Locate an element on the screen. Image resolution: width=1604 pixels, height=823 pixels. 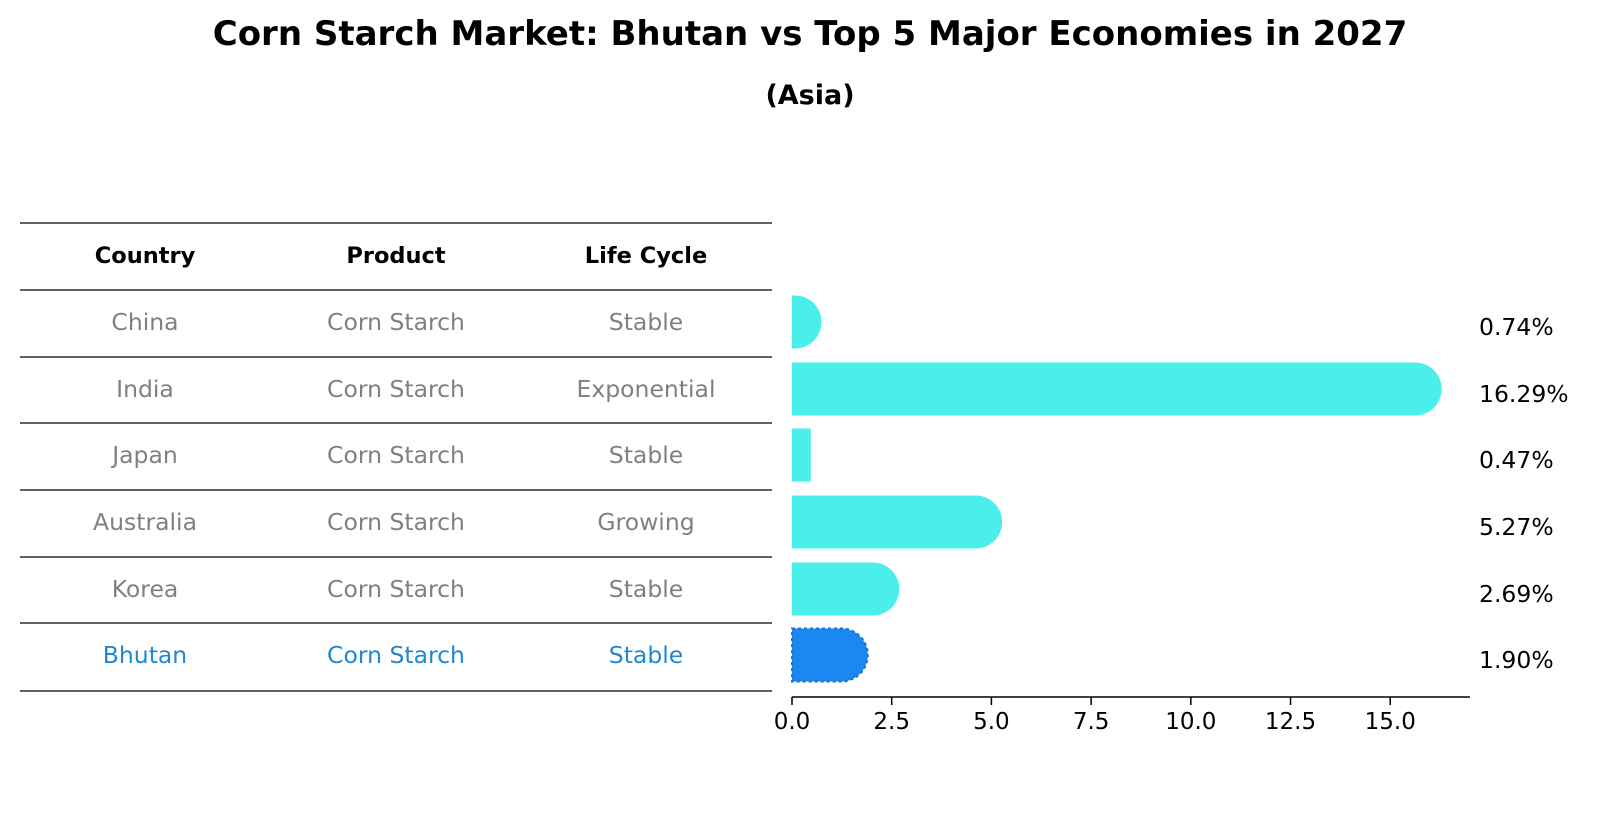
table-cell: Bhutan is located at coordinates (145, 655).